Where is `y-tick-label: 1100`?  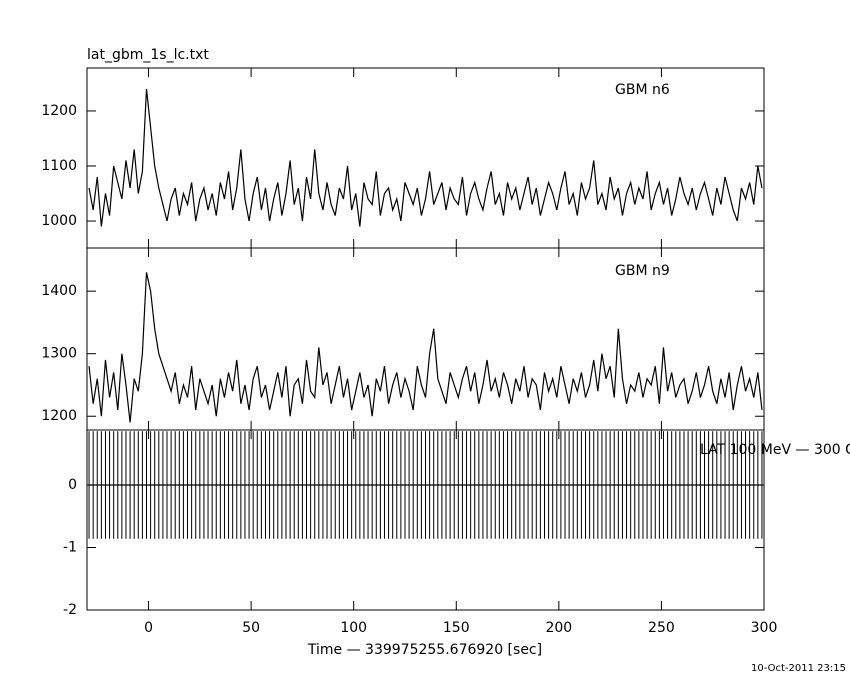
y-tick-label: 1100 is located at coordinates (59, 166).